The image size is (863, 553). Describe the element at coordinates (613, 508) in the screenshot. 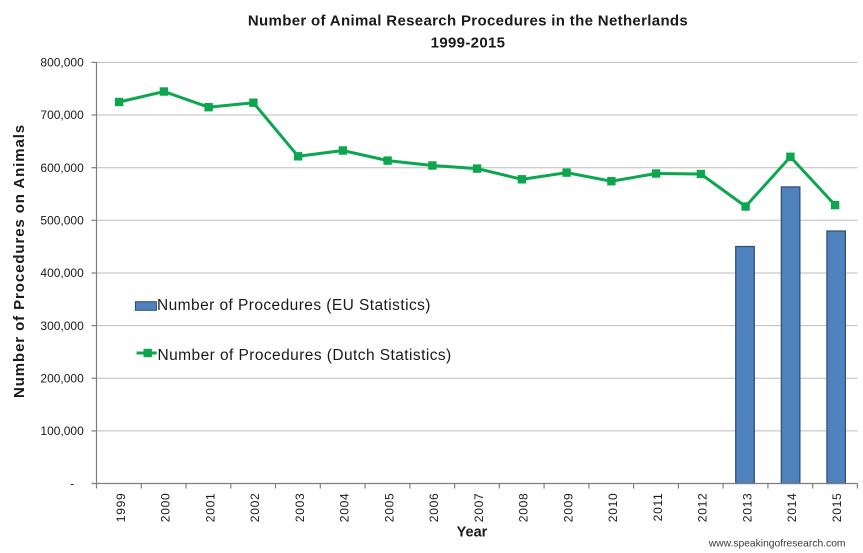

I see `svg-text: 2010` at that location.